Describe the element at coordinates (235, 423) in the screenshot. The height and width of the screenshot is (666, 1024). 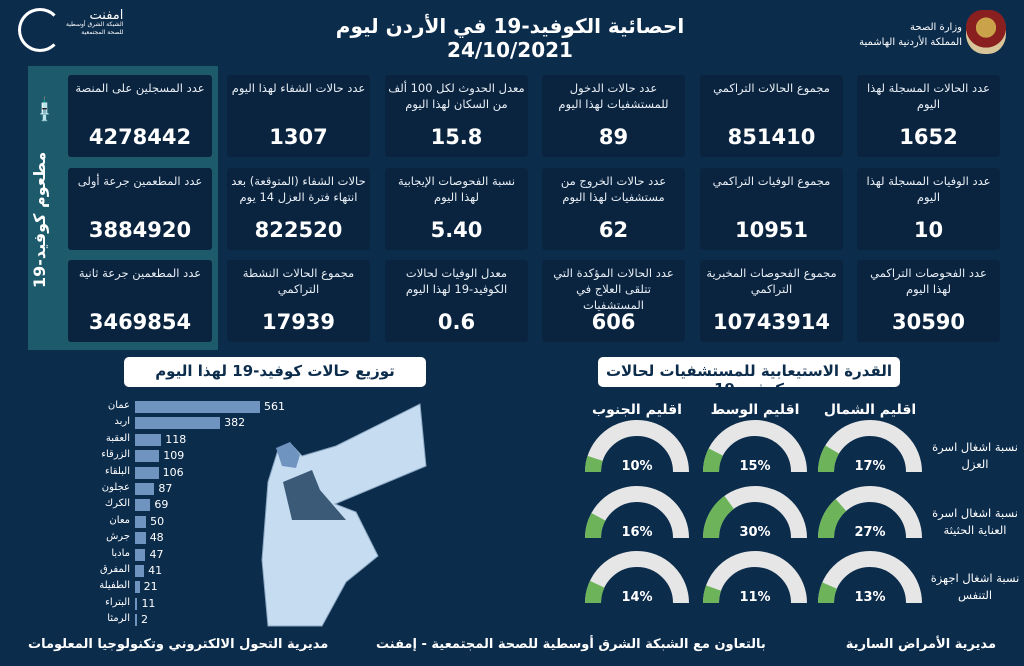
I see `bar-value: 382` at that location.